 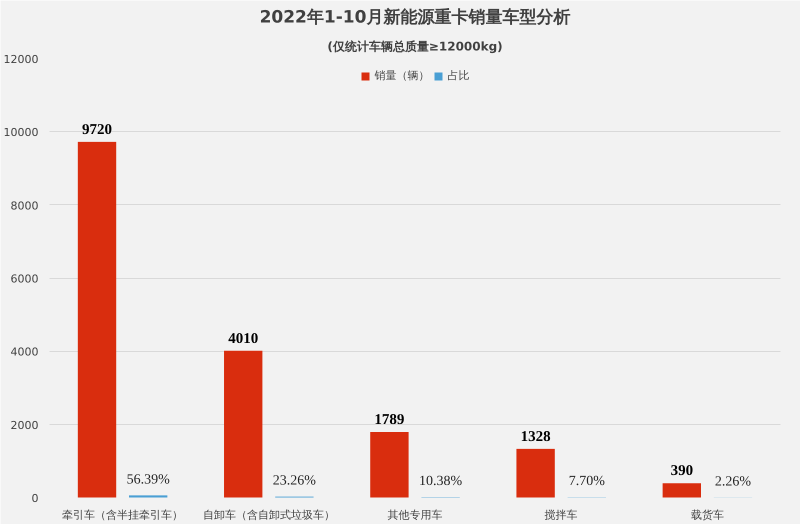 I want to click on data-label: 390, so click(x=682, y=471).